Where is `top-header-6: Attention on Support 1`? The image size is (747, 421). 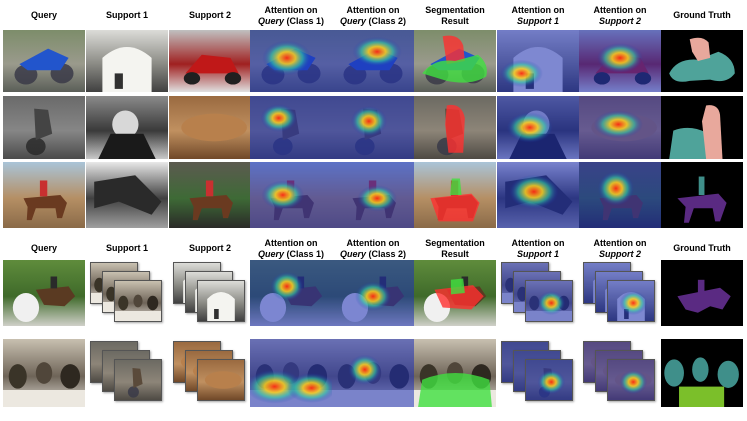
top-header-6: Attention on Support 1 is located at coordinates (538, 16).